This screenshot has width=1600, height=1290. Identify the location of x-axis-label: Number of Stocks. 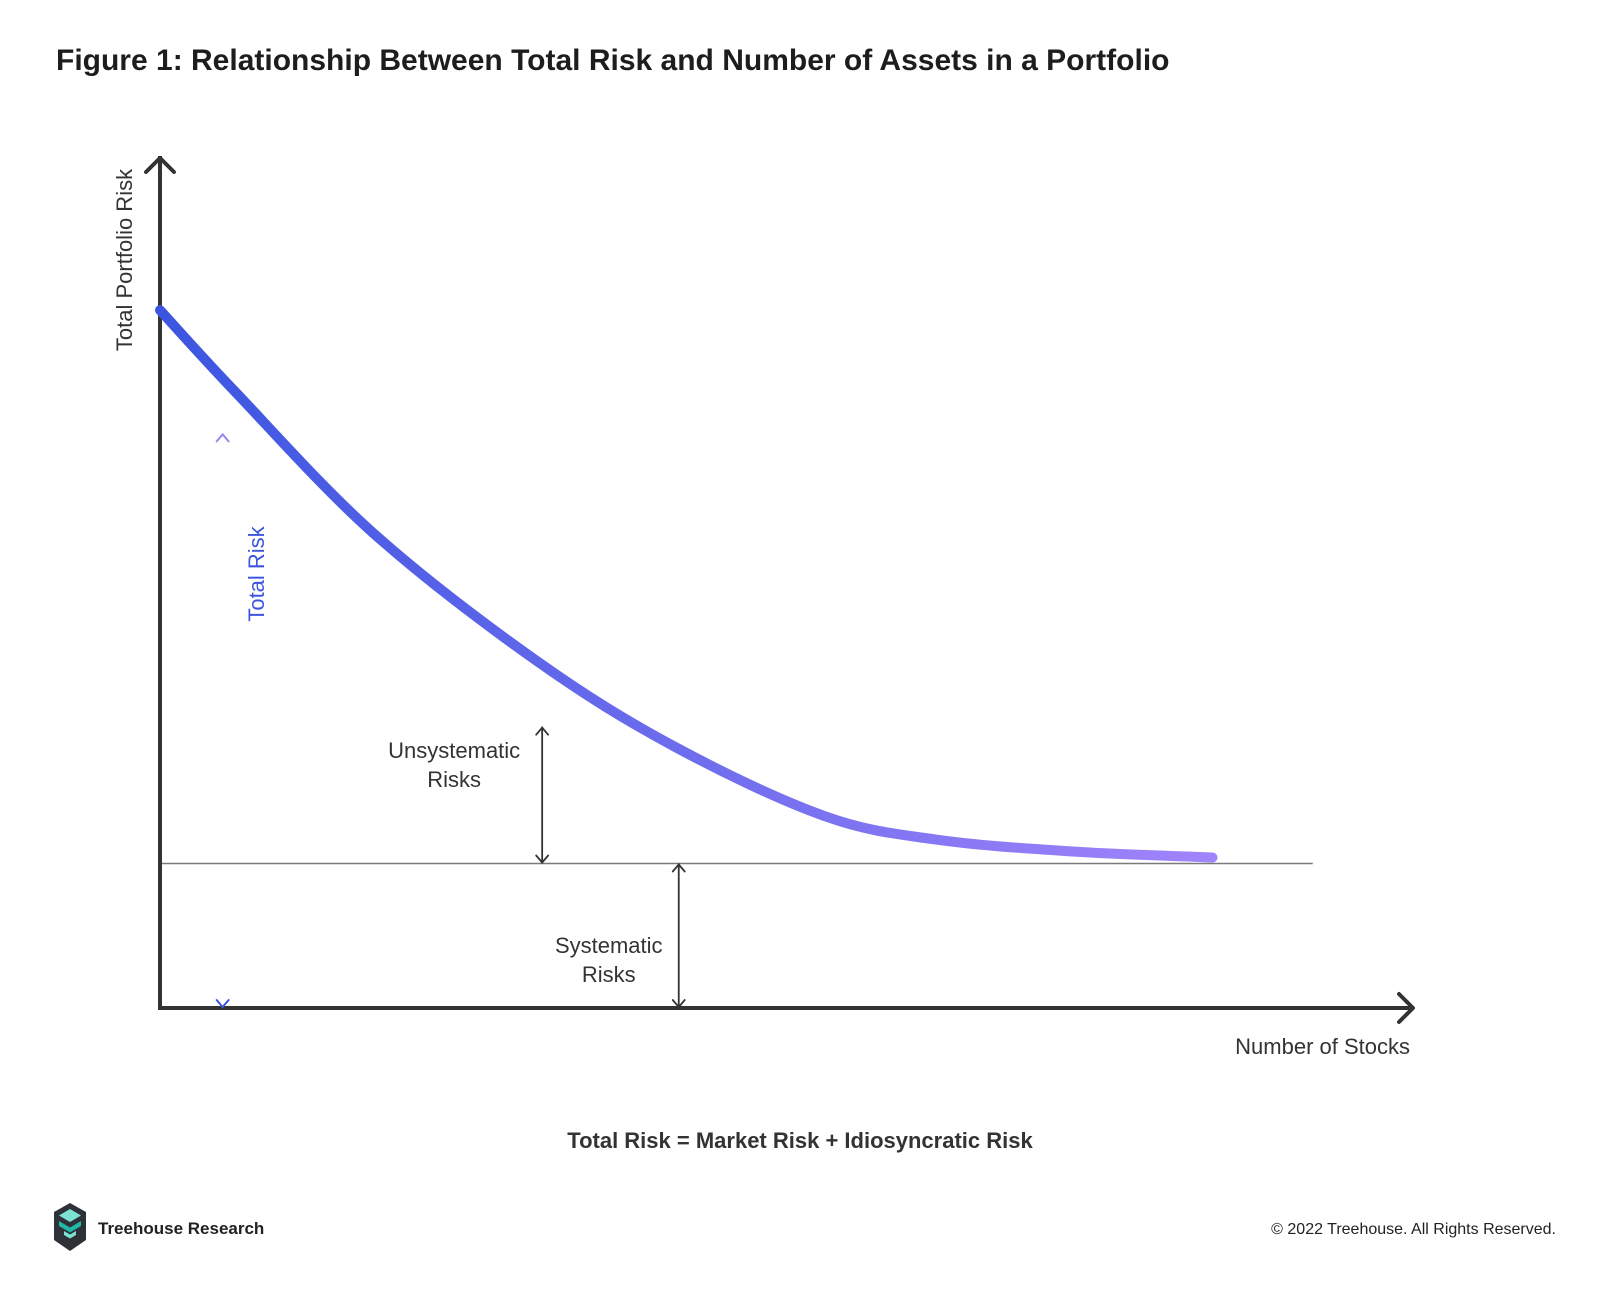
(1322, 1046).